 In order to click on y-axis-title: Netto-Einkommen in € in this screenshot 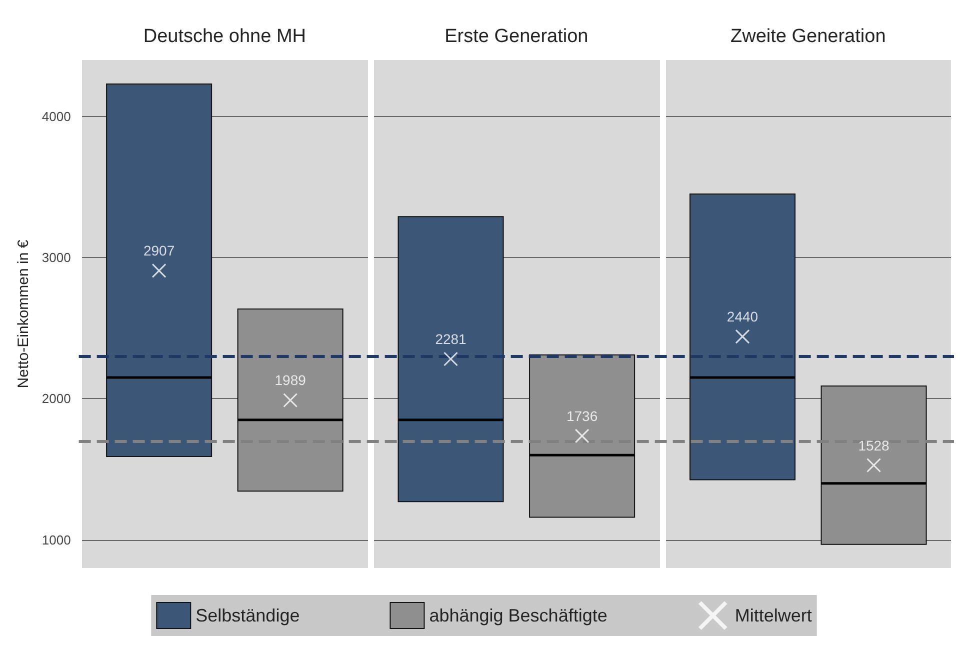, I will do `click(23, 313)`.